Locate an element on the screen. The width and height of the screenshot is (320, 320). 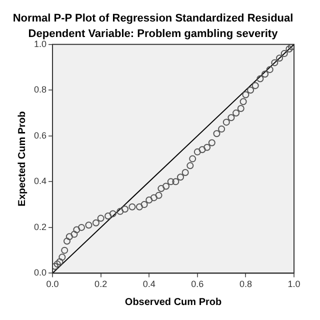
chart-title: Normal P-P Plot of Regression Standardized Residual is located at coordinates (153, 18).